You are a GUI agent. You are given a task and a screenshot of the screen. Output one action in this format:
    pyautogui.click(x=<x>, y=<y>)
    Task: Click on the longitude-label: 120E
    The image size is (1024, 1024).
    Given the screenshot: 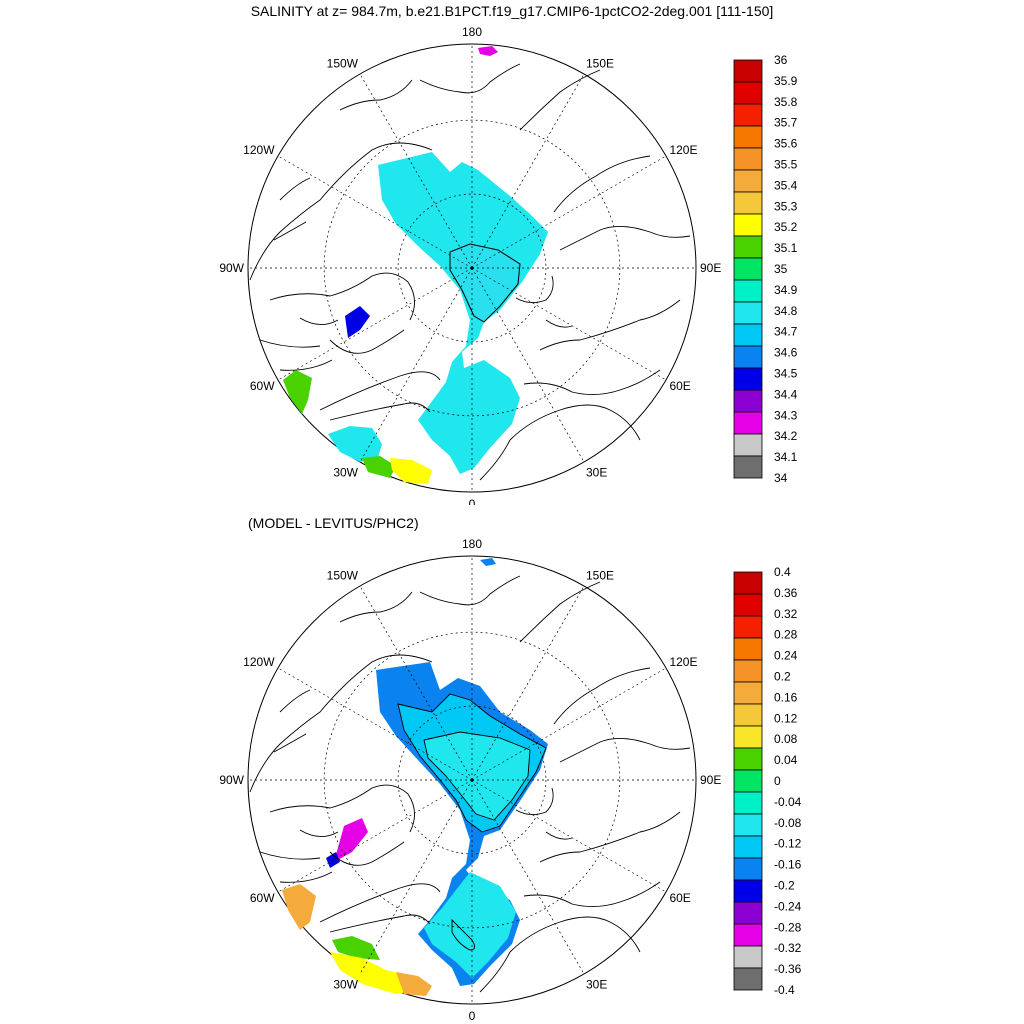 What is the action you would take?
    pyautogui.click(x=683, y=150)
    